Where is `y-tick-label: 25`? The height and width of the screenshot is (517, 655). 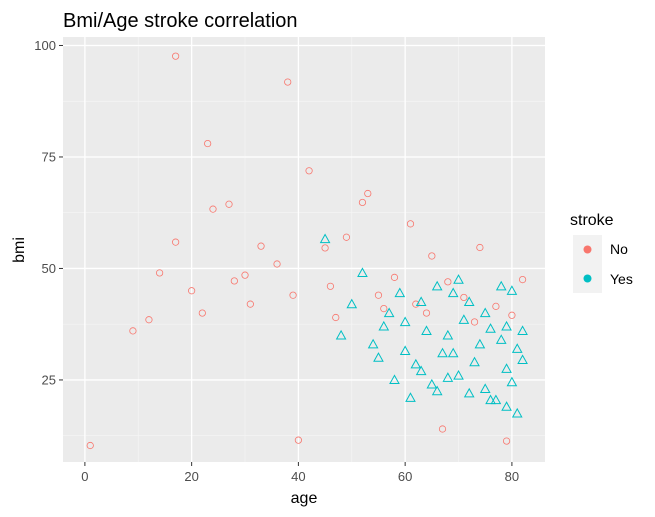 y-tick-label: 25 is located at coordinates (49, 379).